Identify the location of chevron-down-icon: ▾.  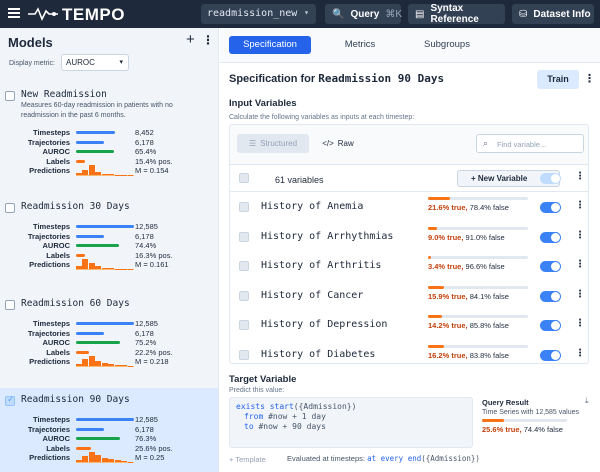
(121, 62).